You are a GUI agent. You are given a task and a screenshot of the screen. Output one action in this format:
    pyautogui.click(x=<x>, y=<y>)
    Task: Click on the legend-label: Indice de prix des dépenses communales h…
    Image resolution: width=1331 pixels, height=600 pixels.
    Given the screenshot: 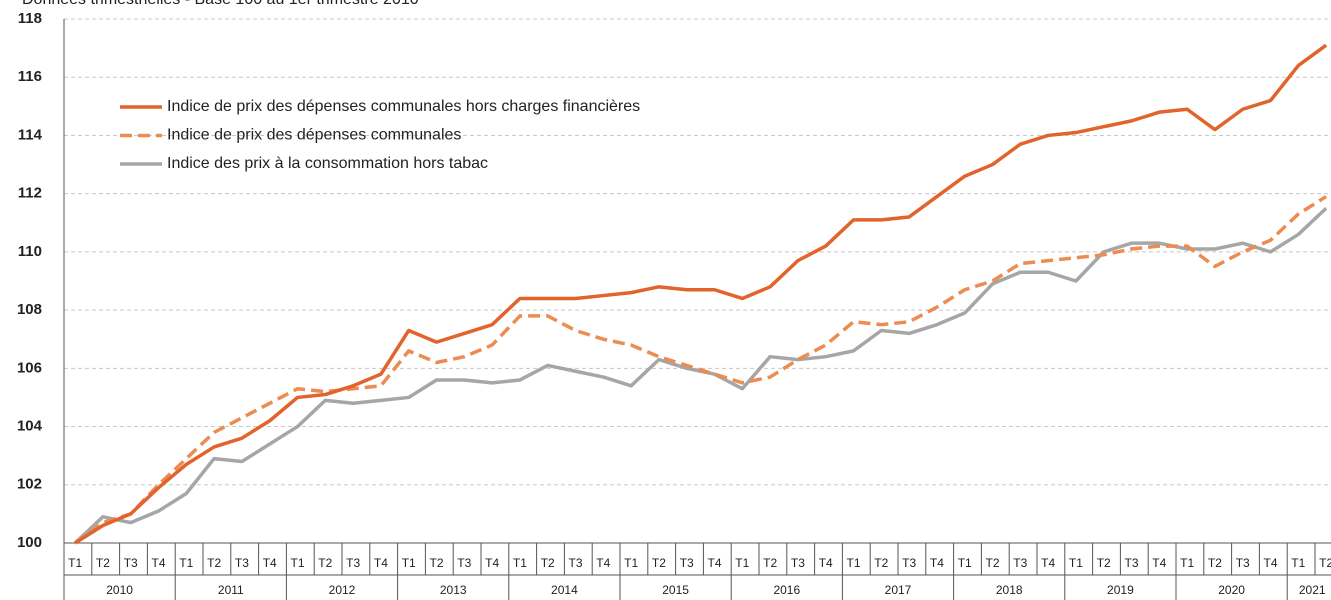 What is the action you would take?
    pyautogui.click(x=403, y=106)
    